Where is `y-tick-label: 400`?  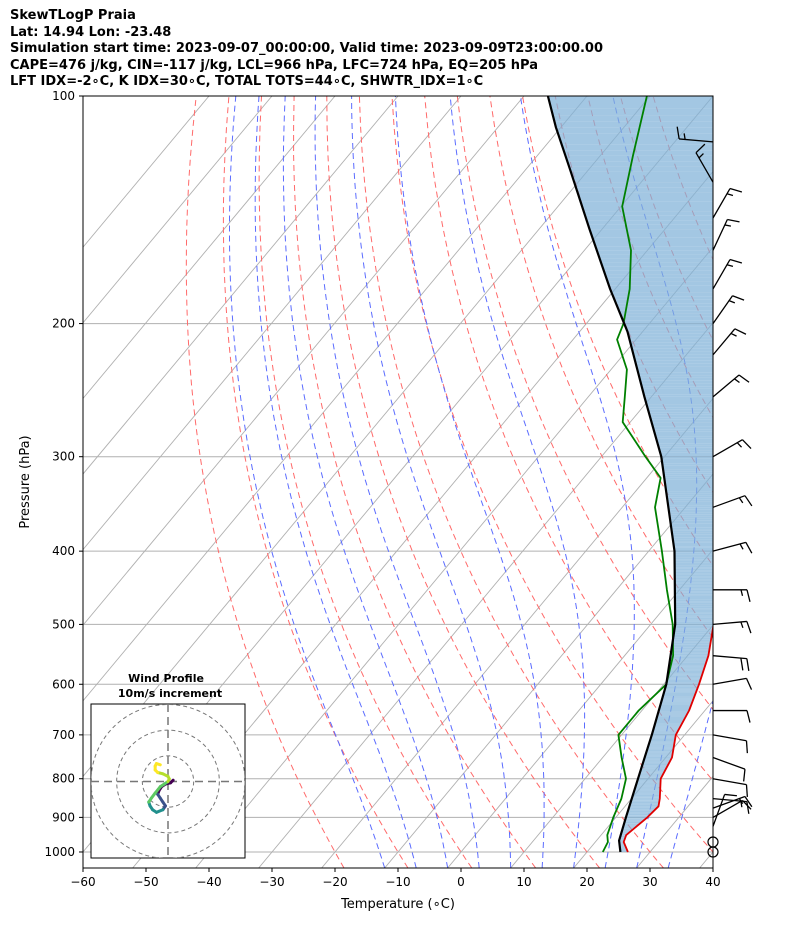
y-tick-label: 400 is located at coordinates (63, 551).